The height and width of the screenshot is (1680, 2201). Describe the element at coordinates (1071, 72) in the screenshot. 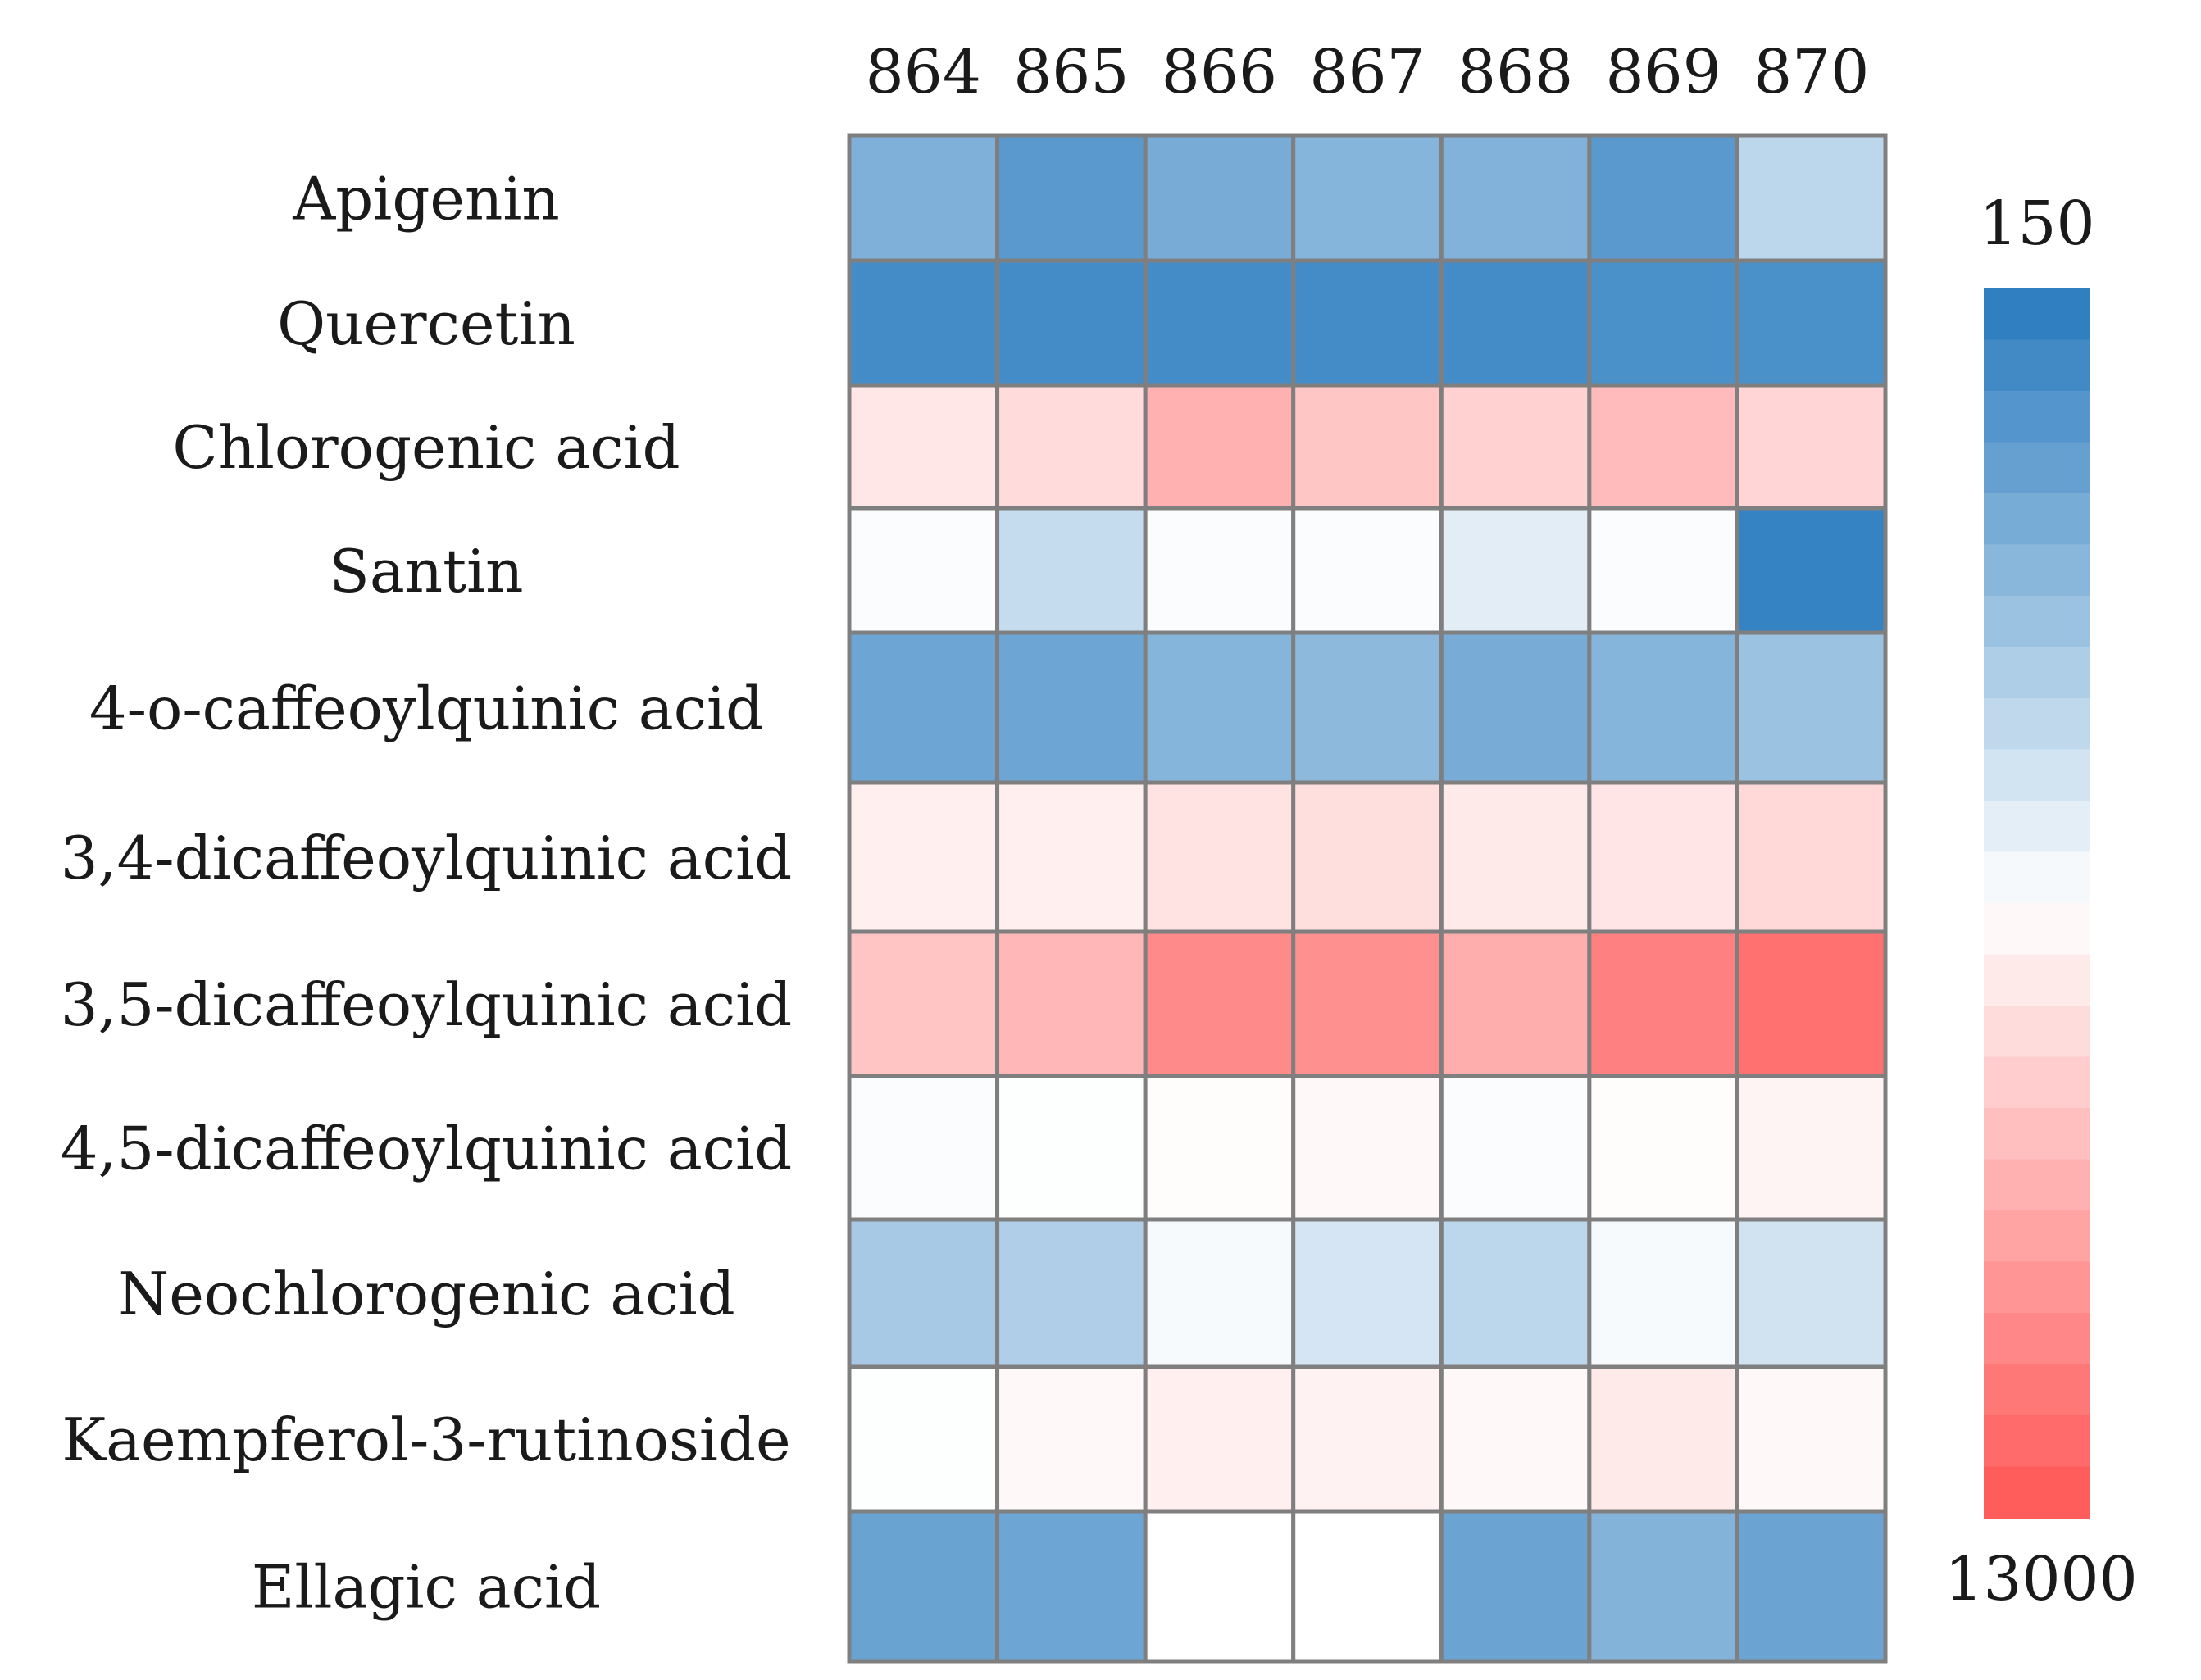

I see `column-label: 865` at that location.